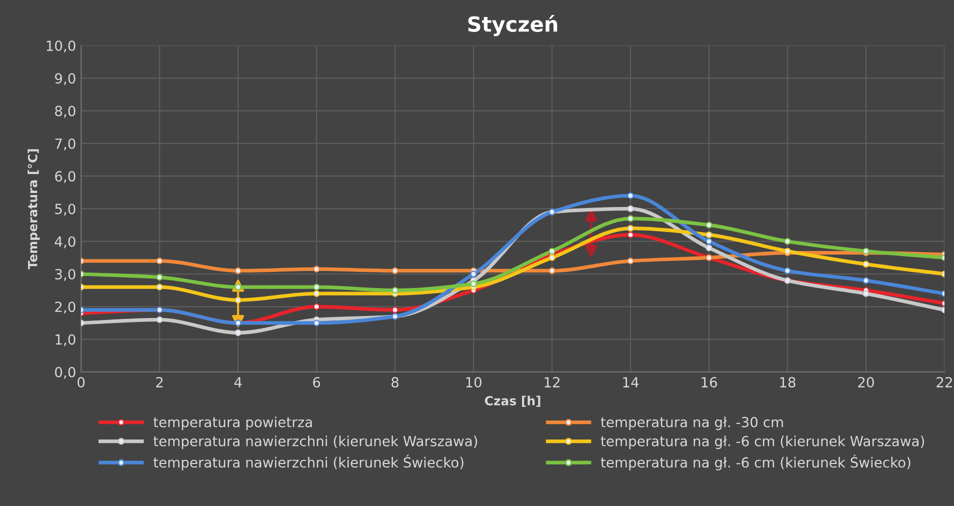 The height and width of the screenshot is (506, 954). I want to click on y-tick-label: 6,0, so click(65, 177).